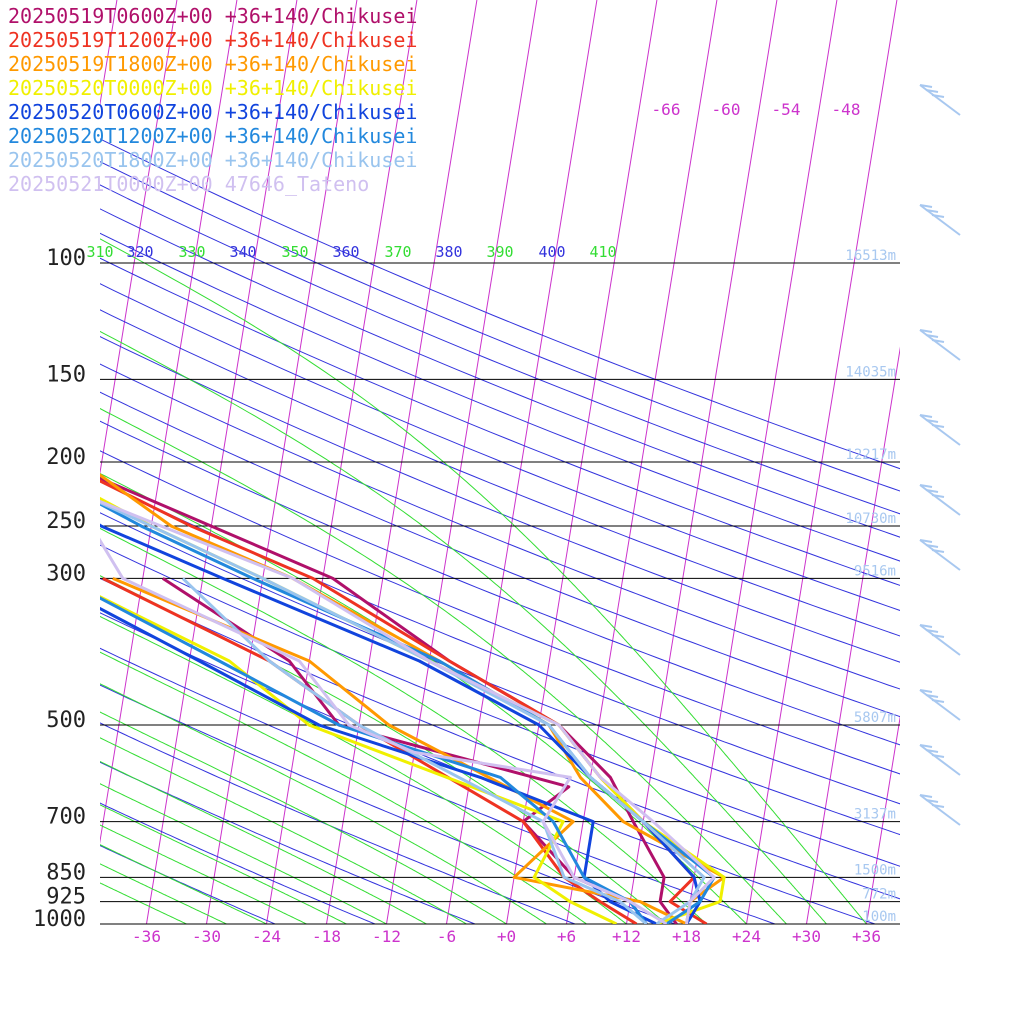 This screenshot has height=1024, width=1024. What do you see at coordinates (879, 917) in the screenshot?
I see `height-label: 100m` at bounding box center [879, 917].